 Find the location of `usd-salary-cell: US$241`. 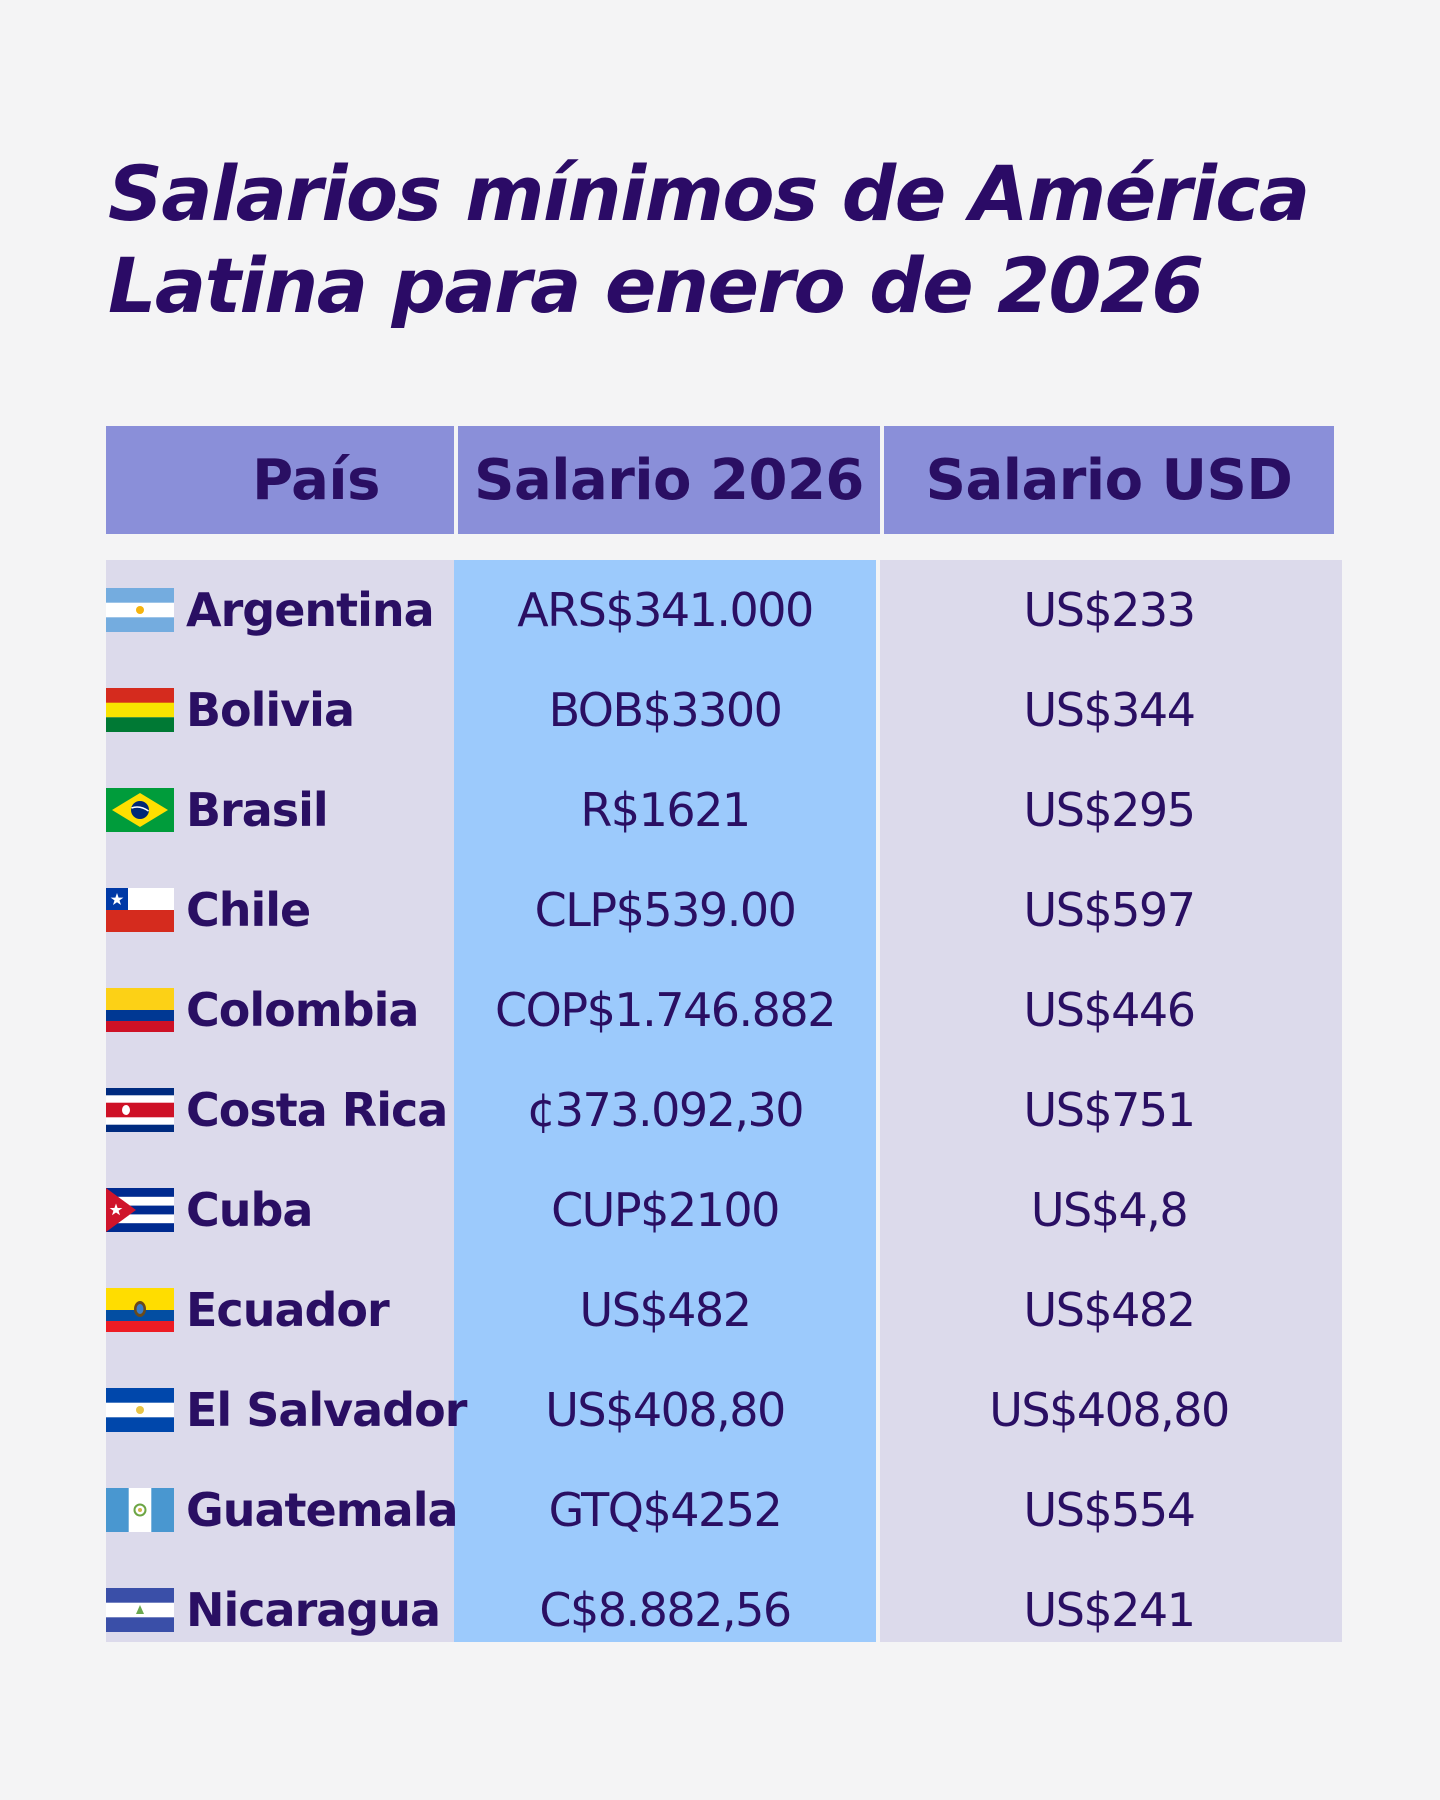

usd-salary-cell: US$241 is located at coordinates (1109, 1610).